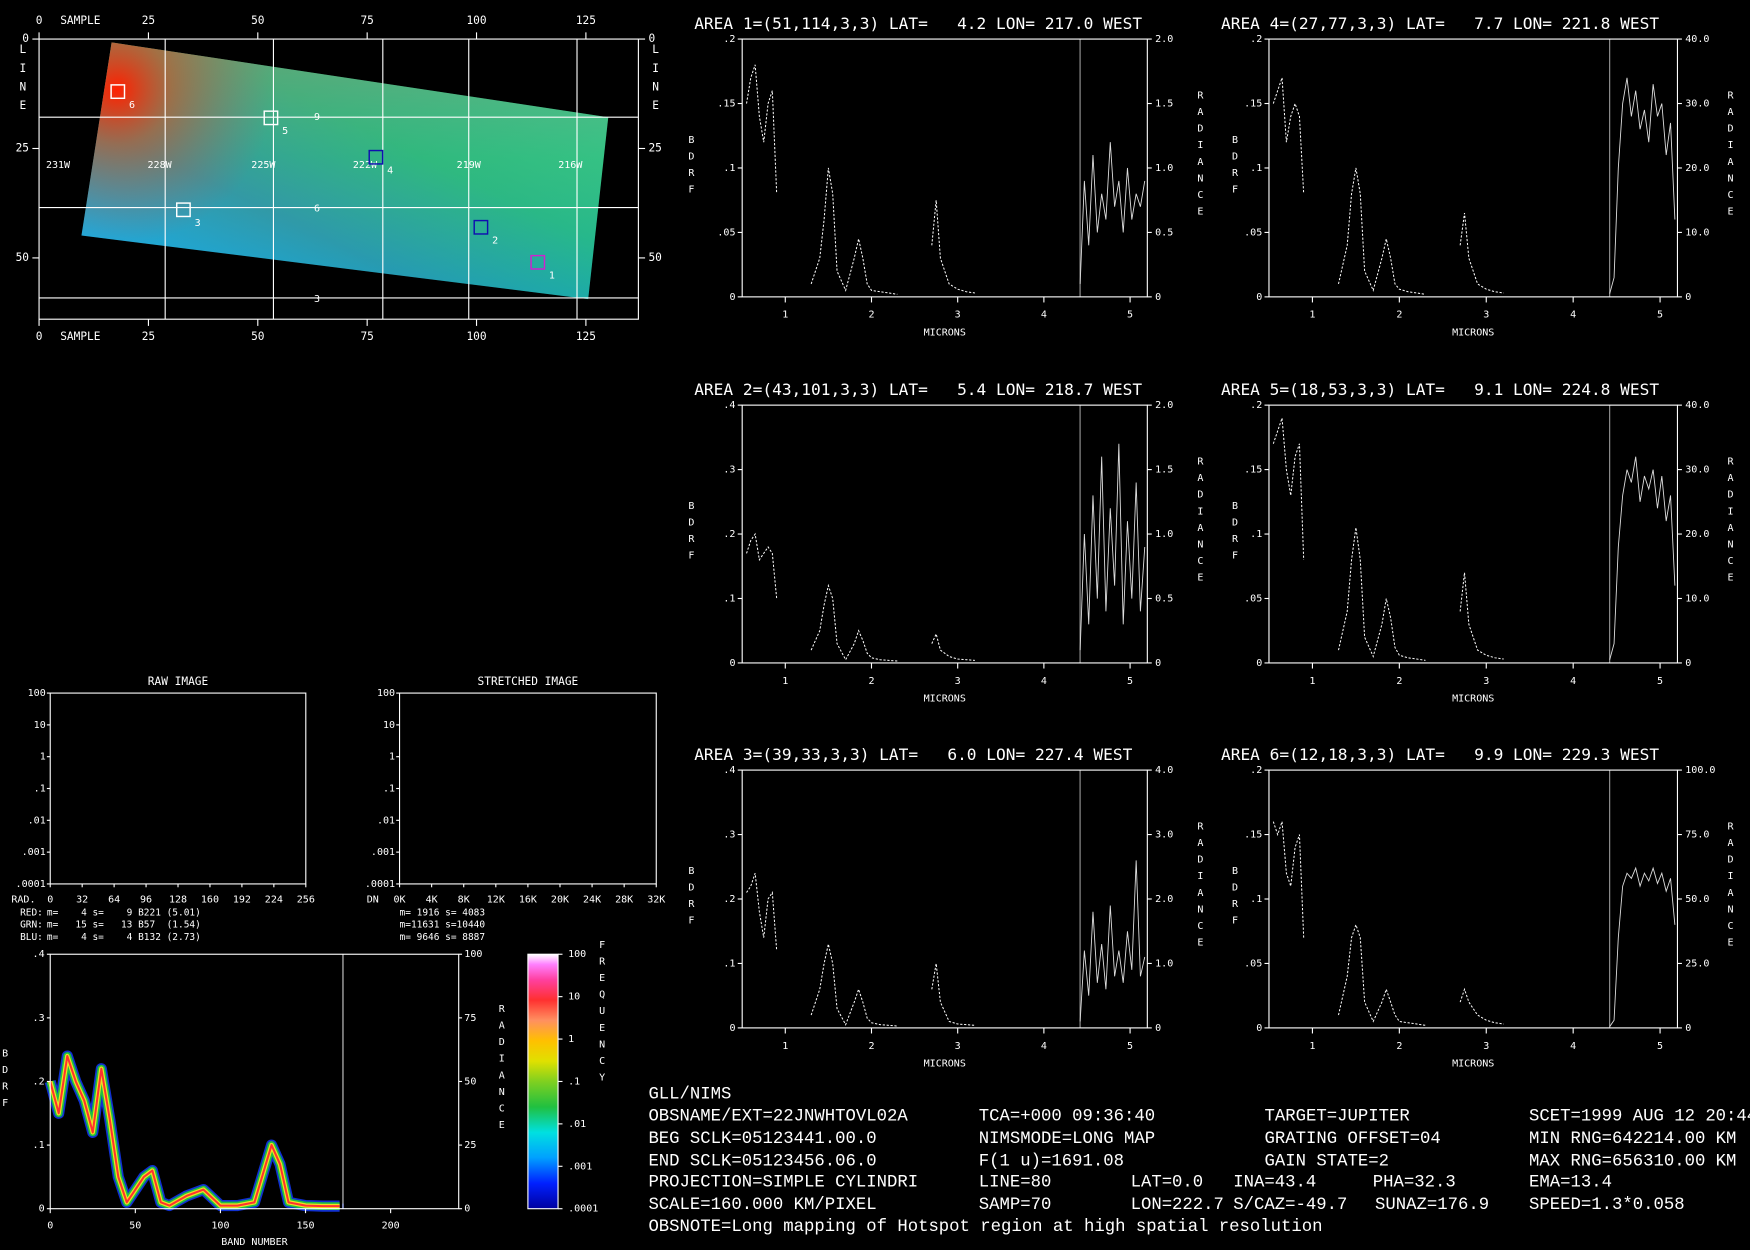 This screenshot has width=1750, height=1250. I want to click on x-tick-label: 96, so click(146, 900).